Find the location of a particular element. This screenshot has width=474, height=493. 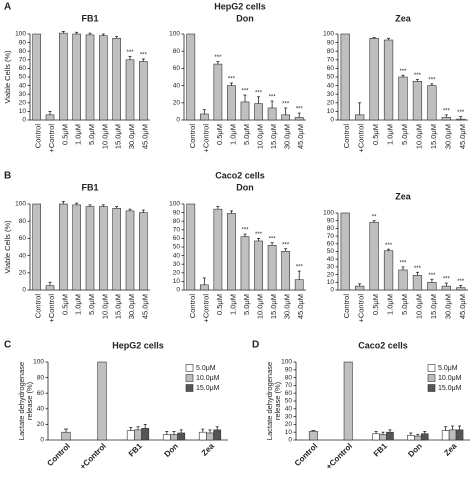

chart-title: FB1 is located at coordinates (89, 18).